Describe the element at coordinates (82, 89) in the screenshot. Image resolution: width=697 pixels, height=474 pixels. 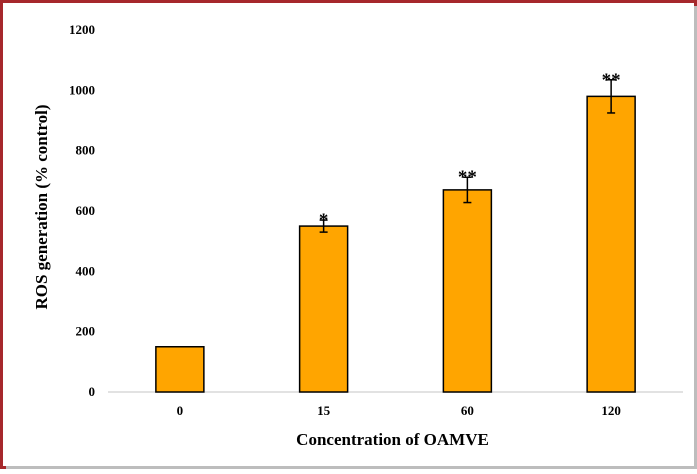
I see `y-tick-label: 1000` at that location.